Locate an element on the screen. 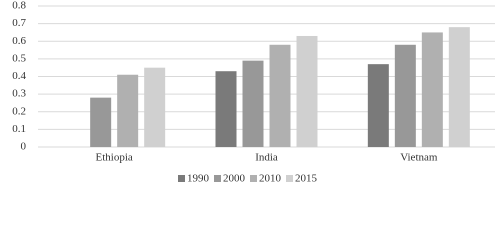  y-tick-label: 0.8 is located at coordinates (19, 6).